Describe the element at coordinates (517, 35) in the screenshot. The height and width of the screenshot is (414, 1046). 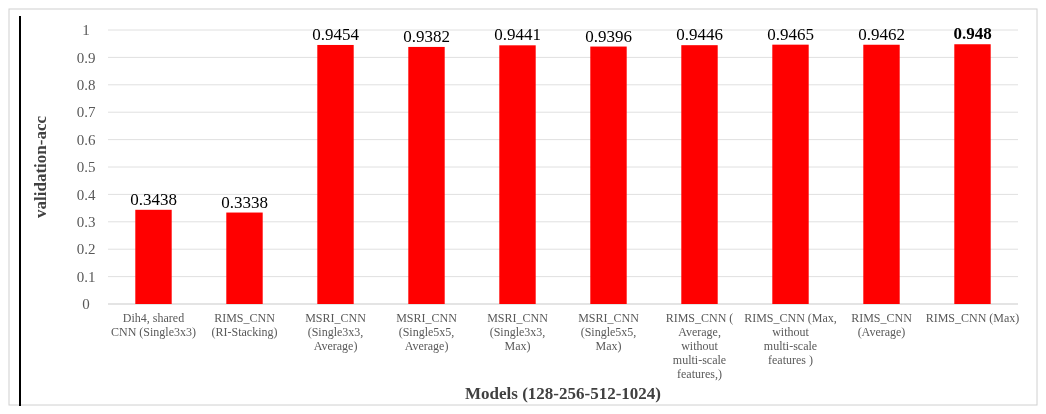
I see `data-label: 0.9441` at that location.